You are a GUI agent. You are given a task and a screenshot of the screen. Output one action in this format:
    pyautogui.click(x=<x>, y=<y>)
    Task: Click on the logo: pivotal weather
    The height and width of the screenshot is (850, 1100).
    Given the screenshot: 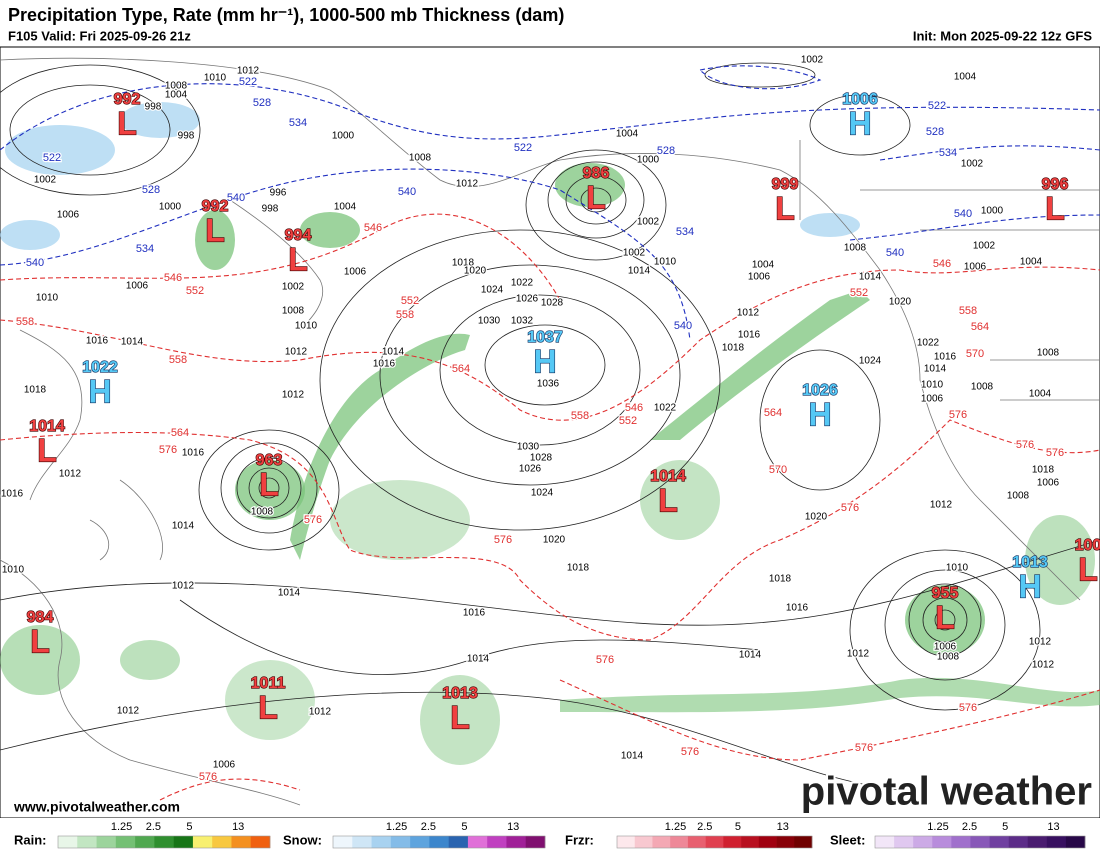 What is the action you would take?
    pyautogui.click(x=946, y=792)
    